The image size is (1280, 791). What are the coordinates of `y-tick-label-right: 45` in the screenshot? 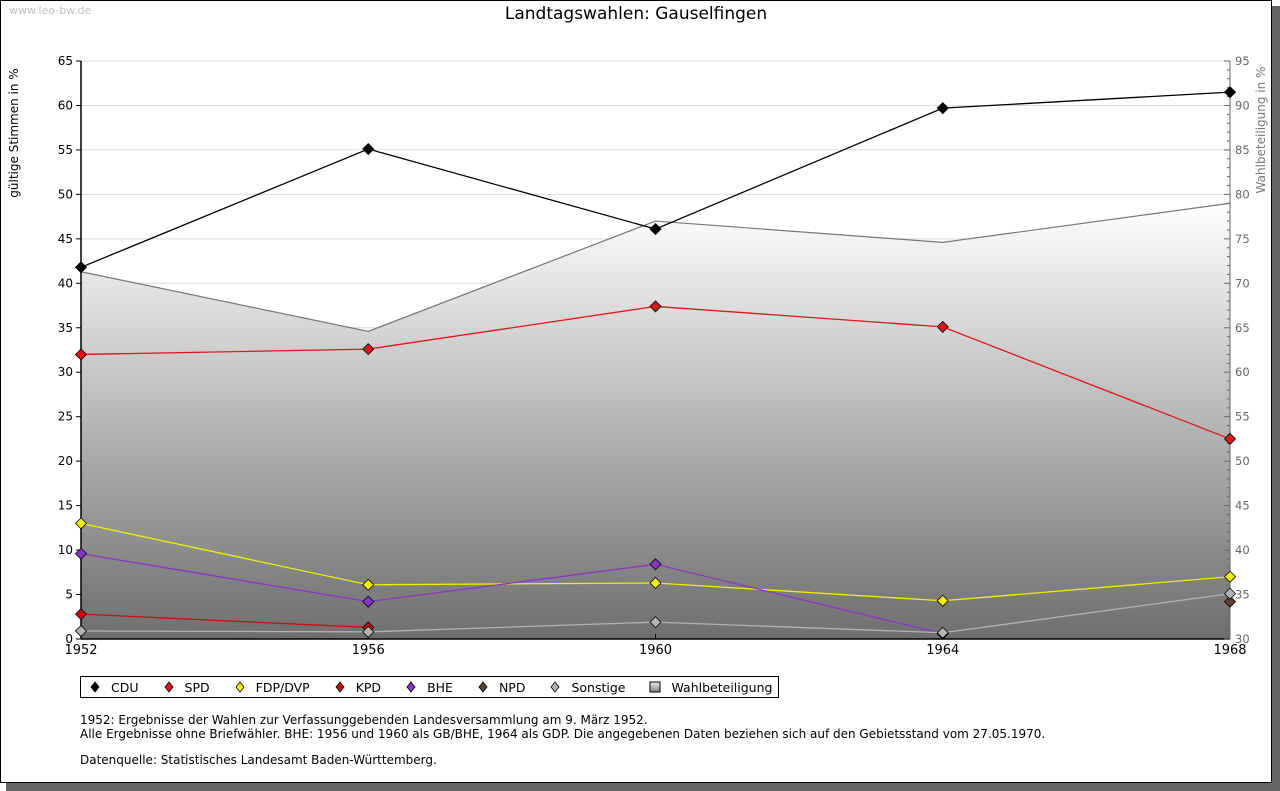 It's located at (1242, 506).